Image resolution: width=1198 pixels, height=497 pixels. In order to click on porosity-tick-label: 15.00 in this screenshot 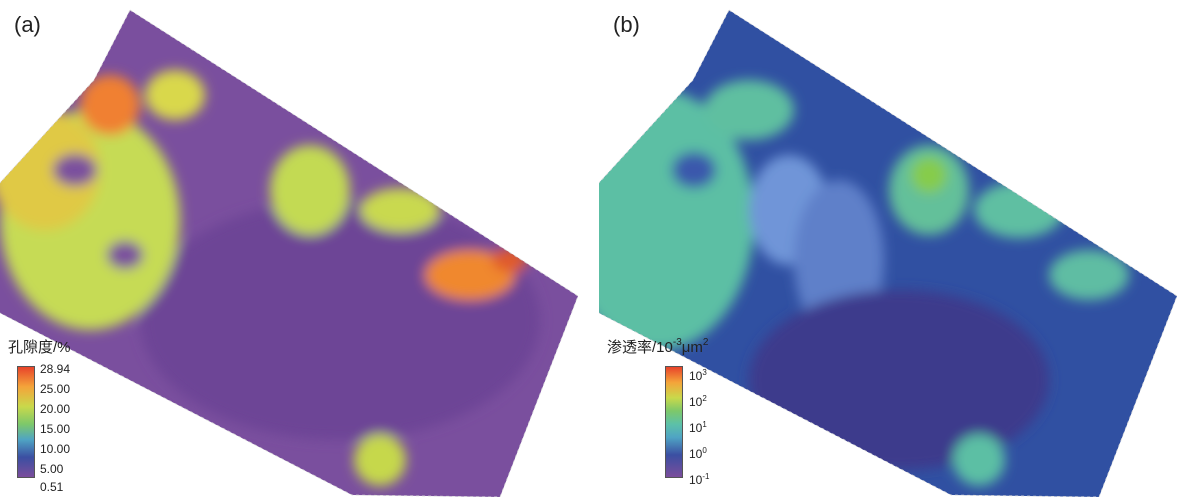, I will do `click(55, 429)`.